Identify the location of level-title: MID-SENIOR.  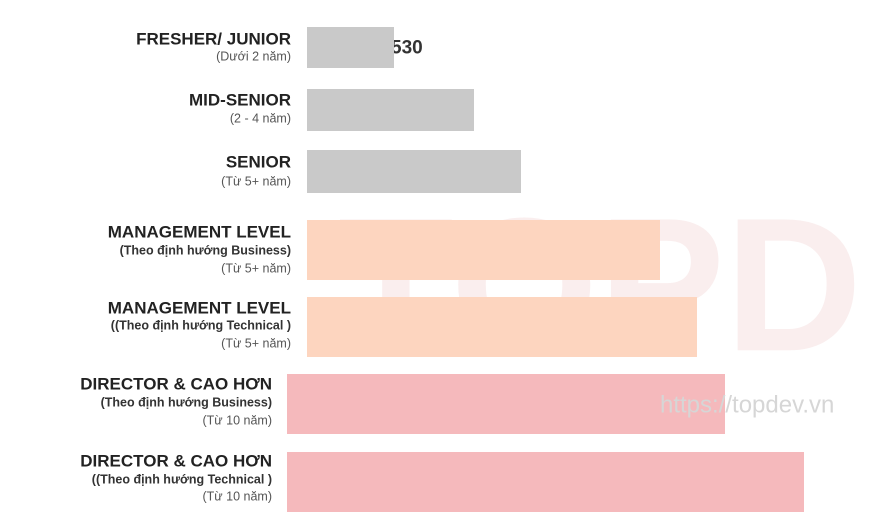
(240, 99).